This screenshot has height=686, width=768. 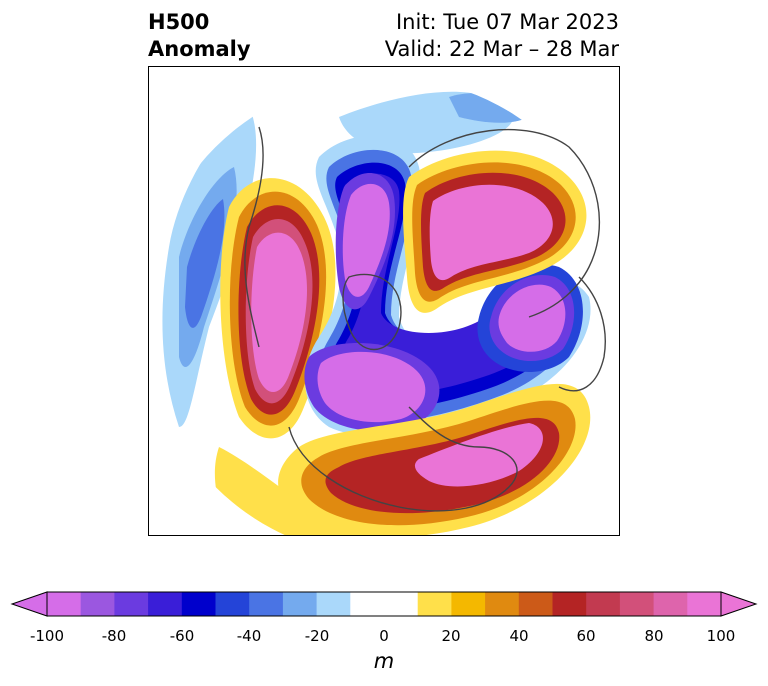 What do you see at coordinates (366, 240) in the screenshot?
I see `anomaly-negative-north-lobe-core` at bounding box center [366, 240].